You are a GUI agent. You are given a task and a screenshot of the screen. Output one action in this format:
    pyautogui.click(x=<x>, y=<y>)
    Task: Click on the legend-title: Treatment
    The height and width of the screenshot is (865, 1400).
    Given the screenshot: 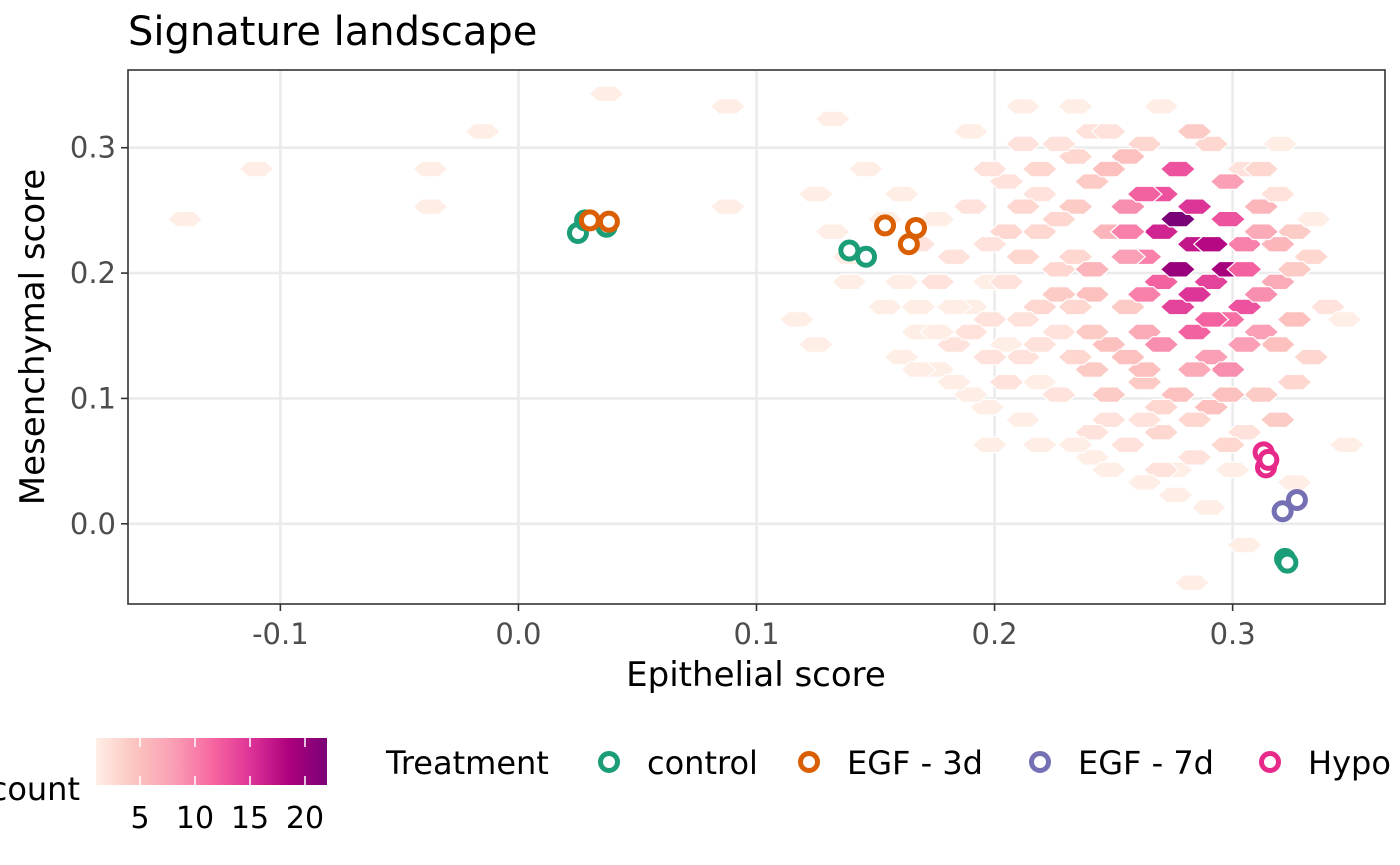 What is the action you would take?
    pyautogui.click(x=467, y=763)
    